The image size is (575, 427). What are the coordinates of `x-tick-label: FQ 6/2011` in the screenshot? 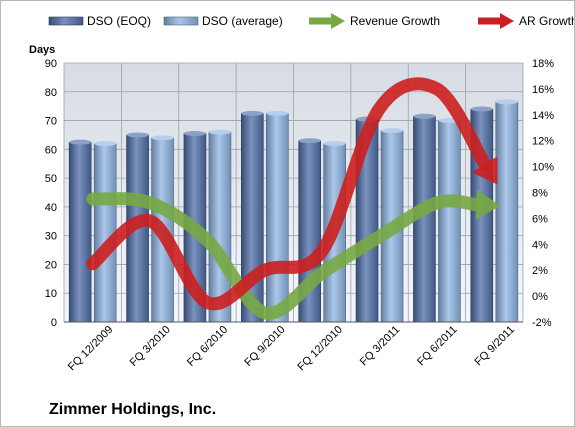 It's located at (437, 346).